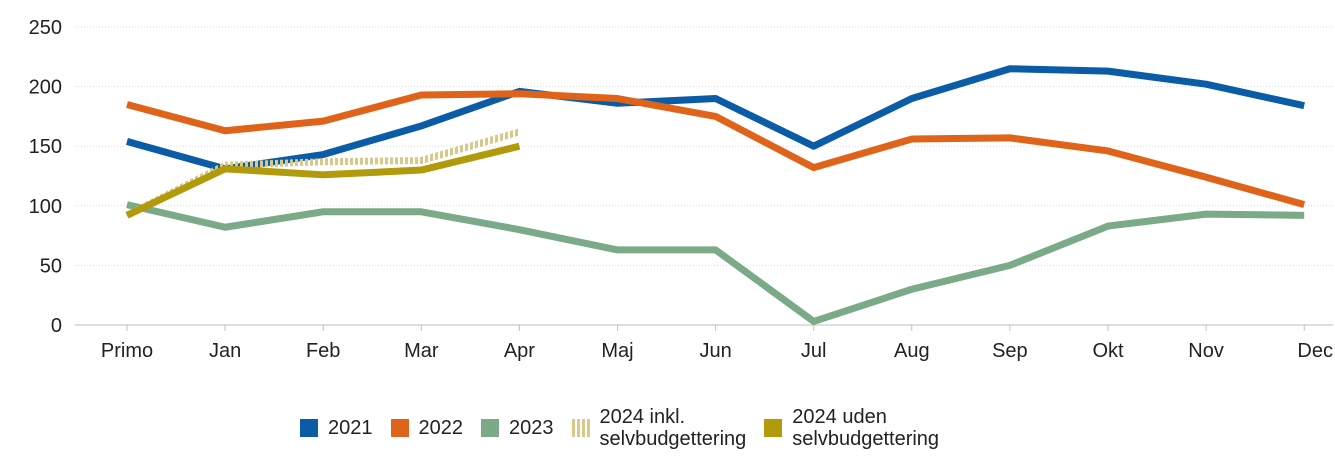 Image resolution: width=1335 pixels, height=457 pixels. Describe the element at coordinates (421, 351) in the screenshot. I see `x-tick-label: Mar` at that location.